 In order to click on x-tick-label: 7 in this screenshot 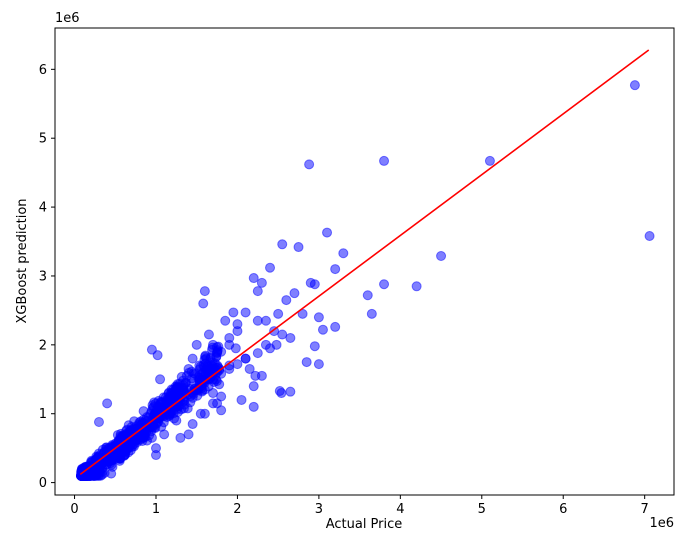, I will do `click(645, 509)`.